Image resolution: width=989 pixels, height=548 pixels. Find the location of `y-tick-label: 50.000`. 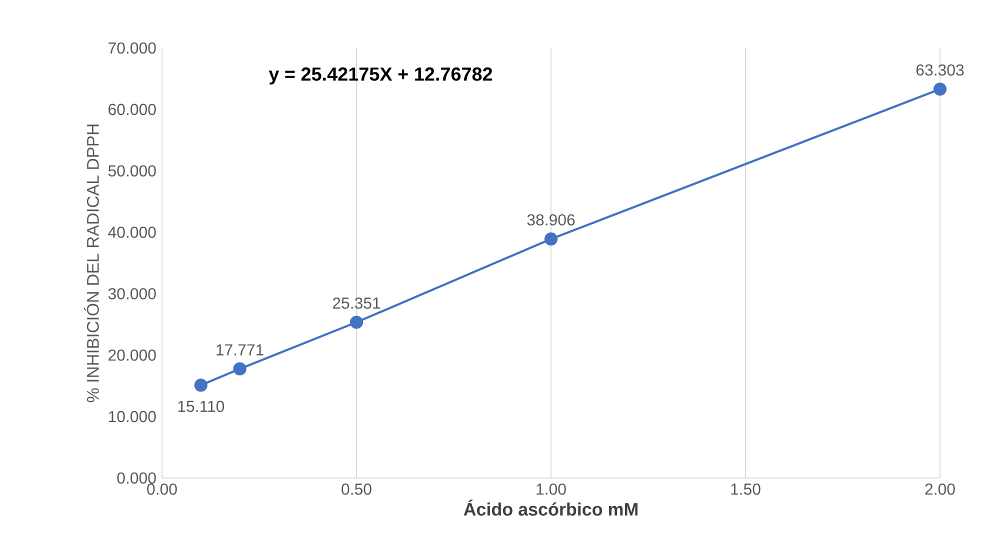

y-tick-label: 50.000 is located at coordinates (132, 171).